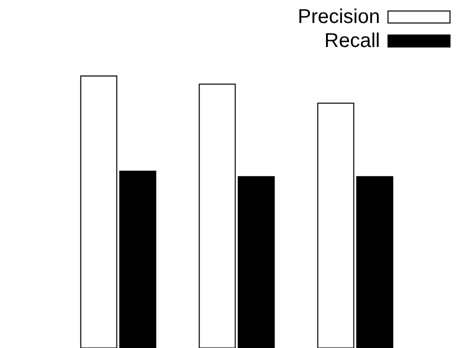 Image resolution: width=474 pixels, height=348 pixels. What do you see at coordinates (339, 17) in the screenshot?
I see `legend-label: Precision` at bounding box center [339, 17].